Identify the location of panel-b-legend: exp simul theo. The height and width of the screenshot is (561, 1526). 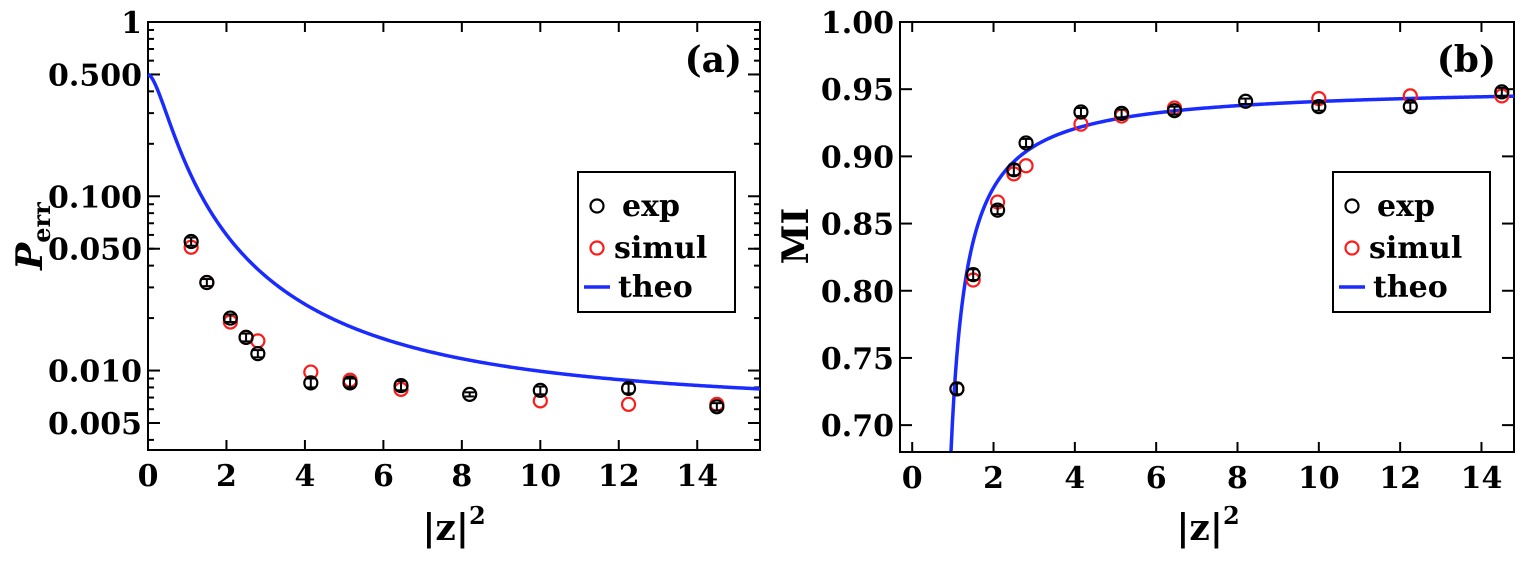
(1411, 242).